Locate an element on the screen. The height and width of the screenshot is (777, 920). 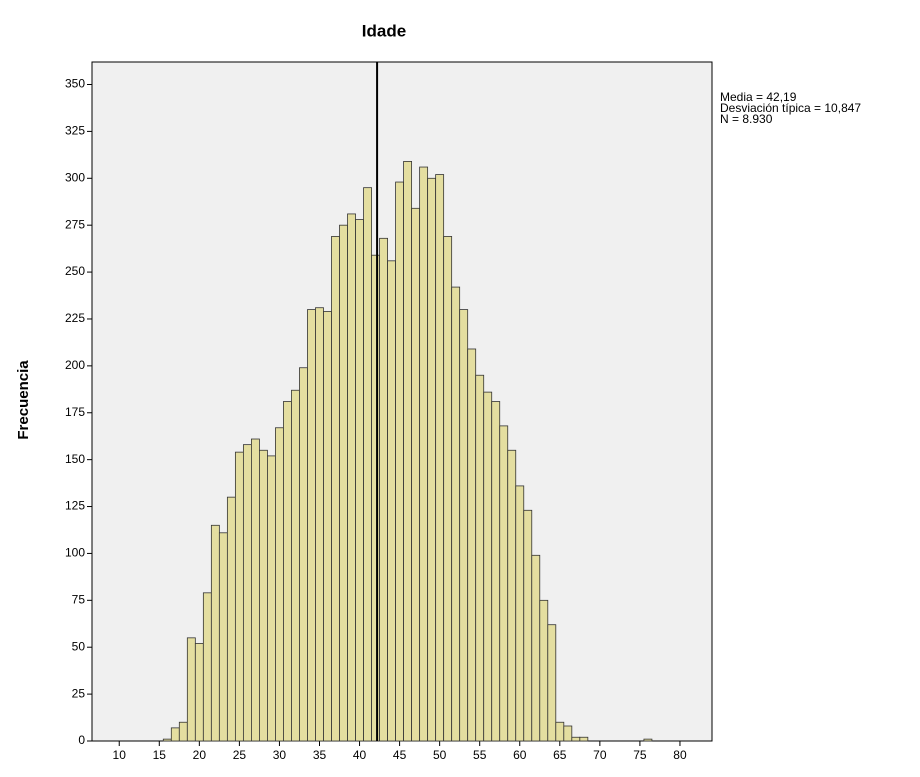
y-tick-label: 200 is located at coordinates (75, 365).